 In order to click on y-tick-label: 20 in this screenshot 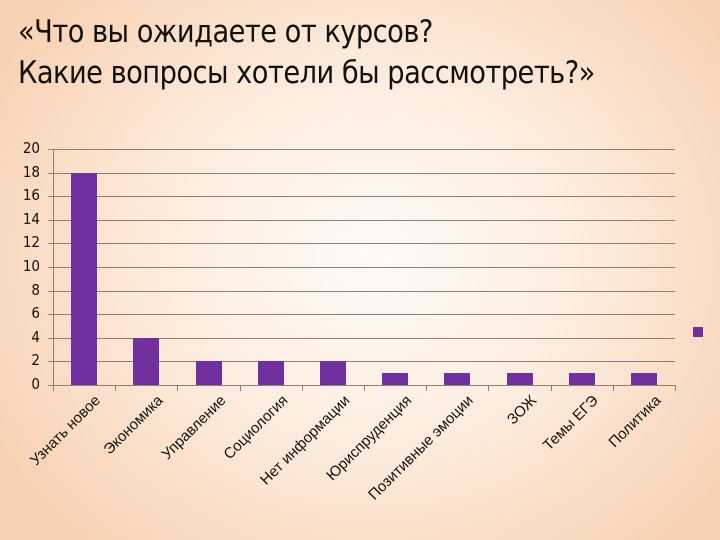, I will do `click(31, 148)`.